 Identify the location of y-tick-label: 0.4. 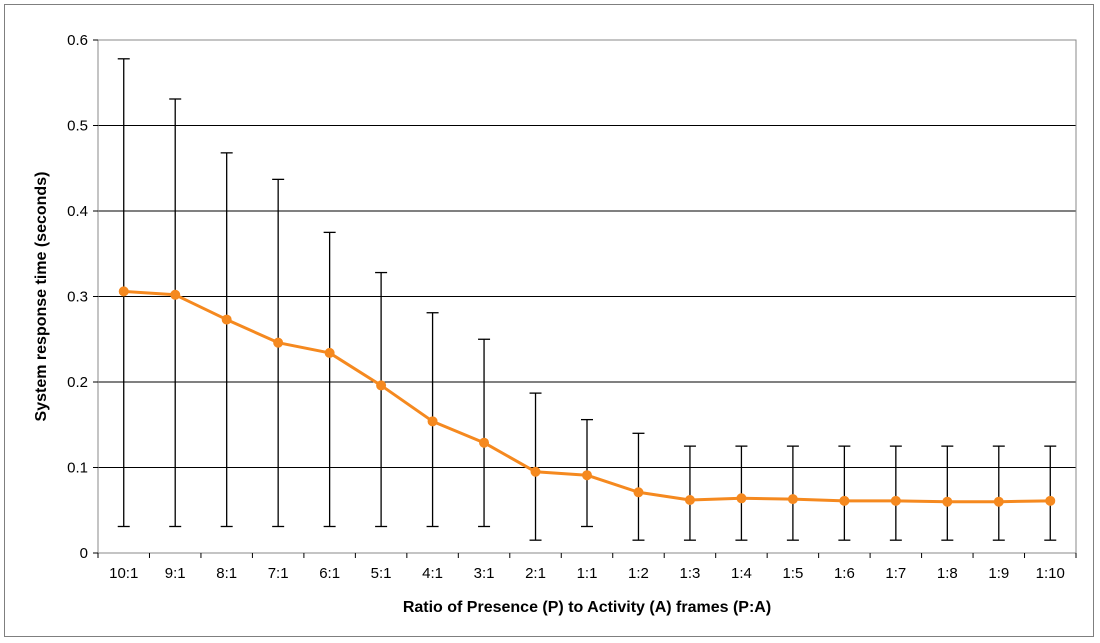
(77, 211).